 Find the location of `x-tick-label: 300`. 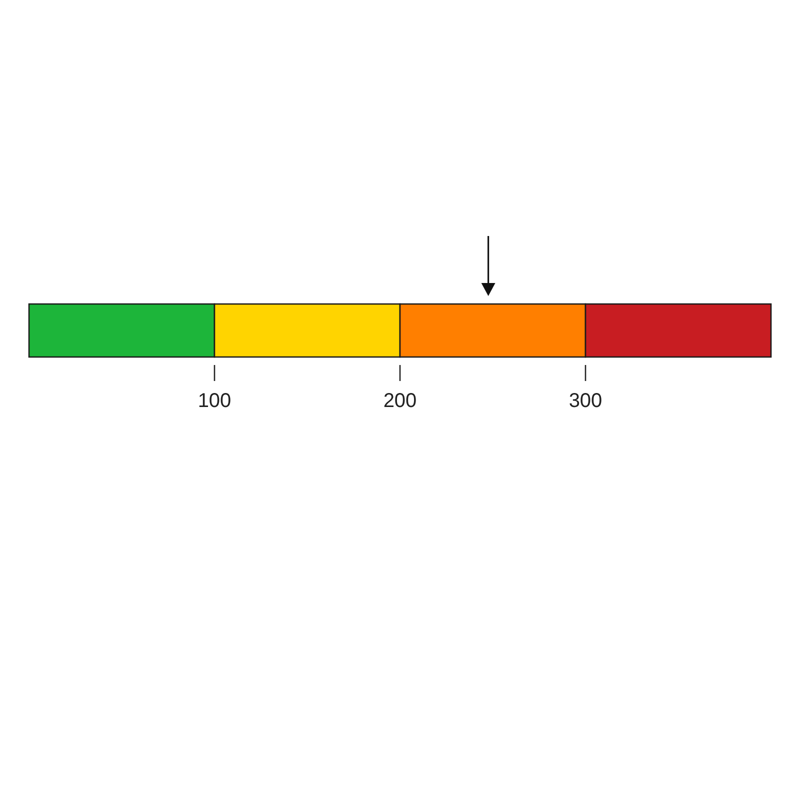

x-tick-label: 300 is located at coordinates (585, 401).